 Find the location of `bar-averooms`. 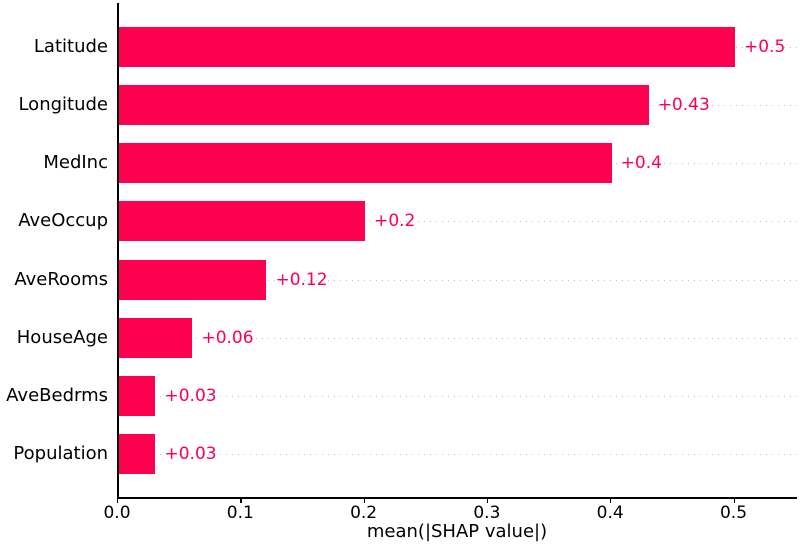

bar-averooms is located at coordinates (192, 279).